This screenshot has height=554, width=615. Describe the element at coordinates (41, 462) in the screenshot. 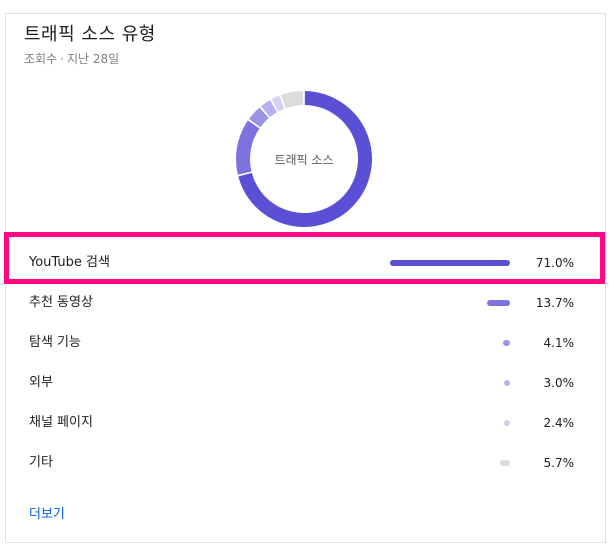

I see `row-label: 기타` at that location.